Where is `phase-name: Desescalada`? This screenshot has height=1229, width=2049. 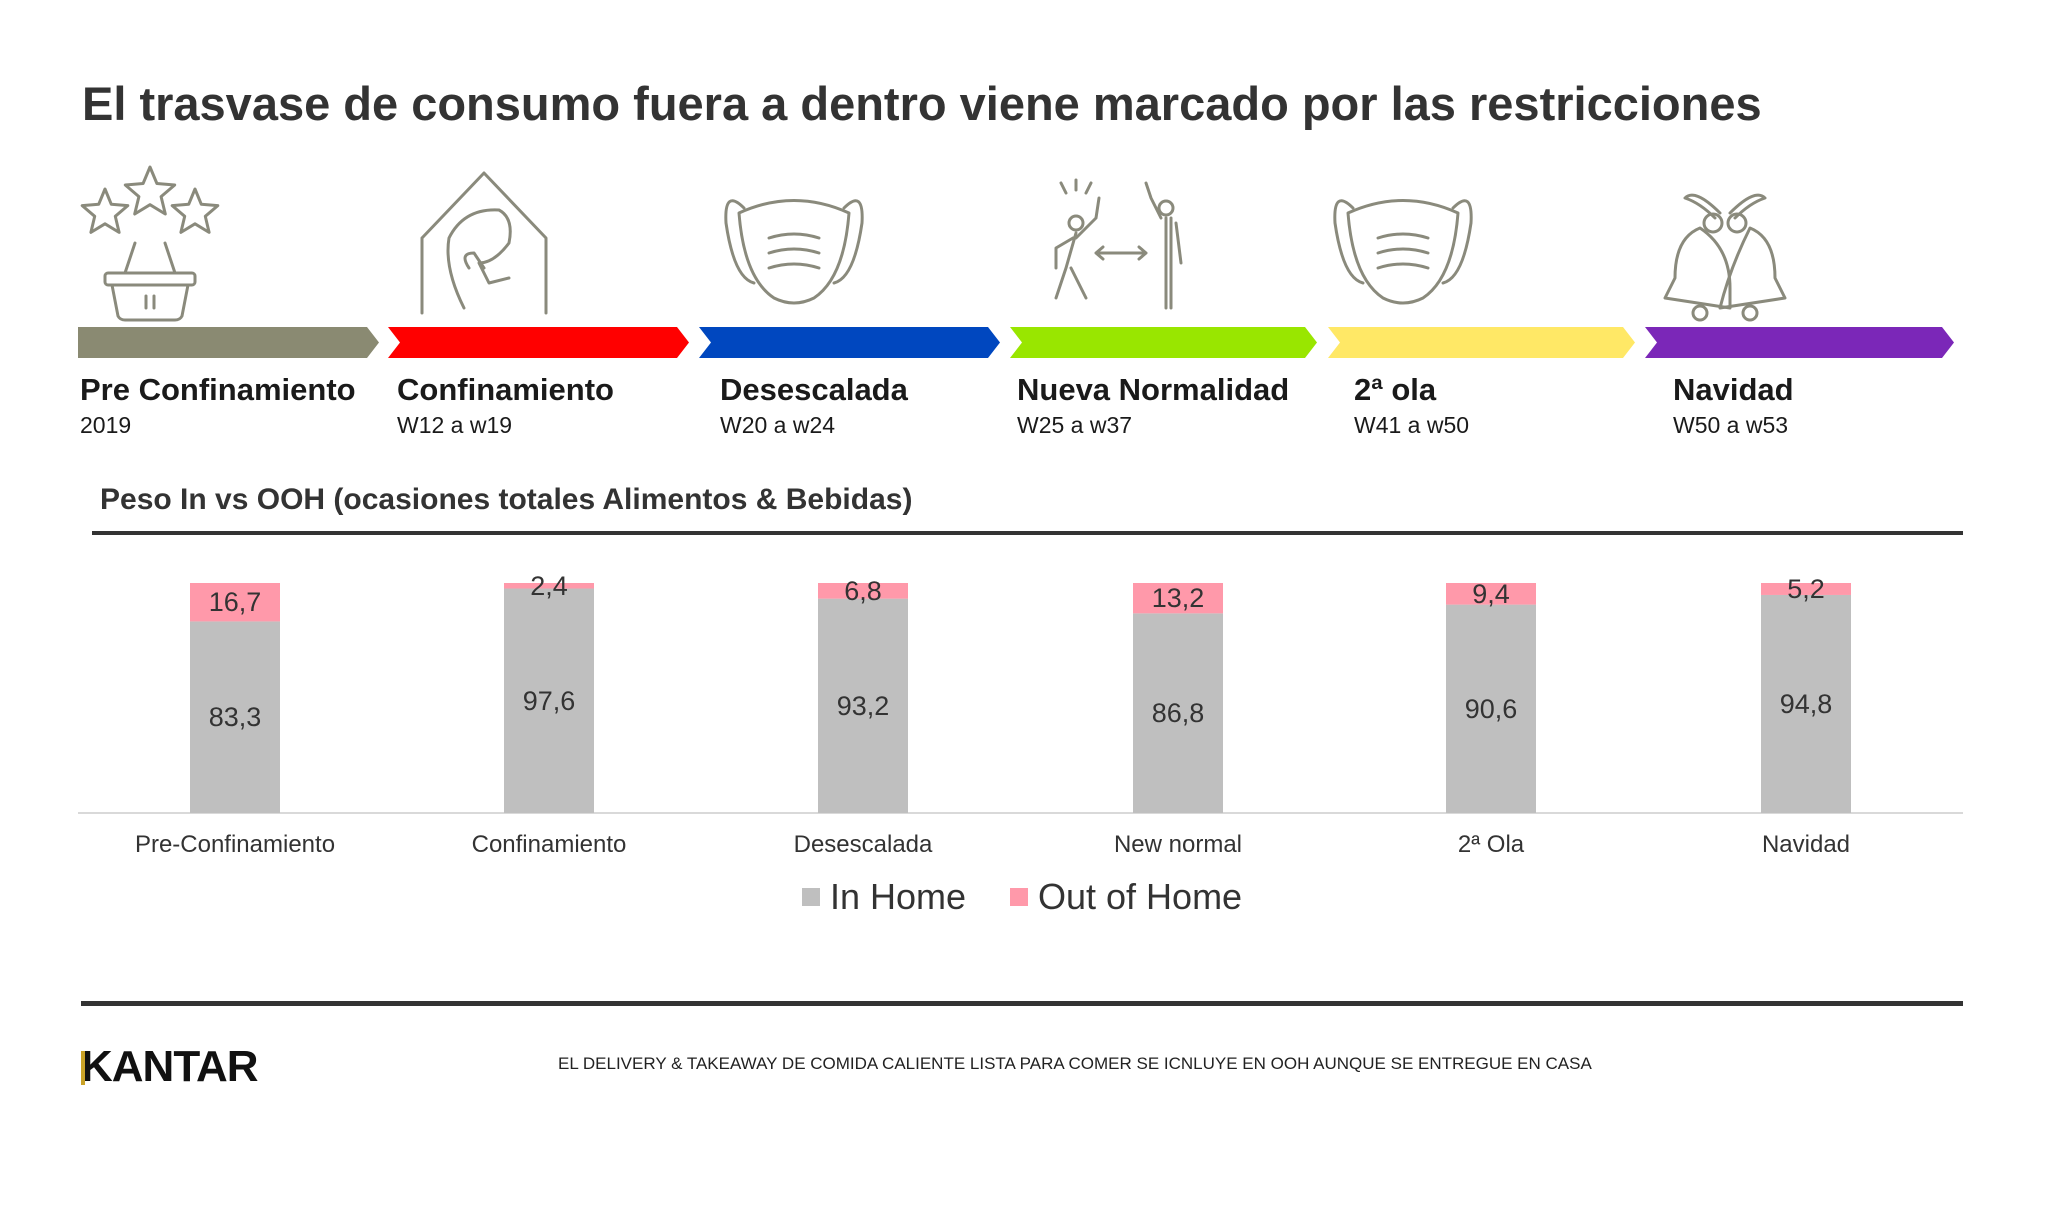
phase-name: Desescalada is located at coordinates (814, 389).